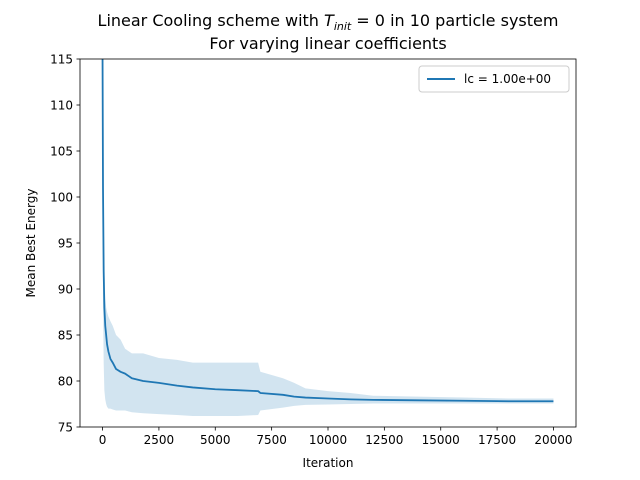  What do you see at coordinates (507, 79) in the screenshot?
I see `legend-entry-label: lc = 1.00e+00` at bounding box center [507, 79].